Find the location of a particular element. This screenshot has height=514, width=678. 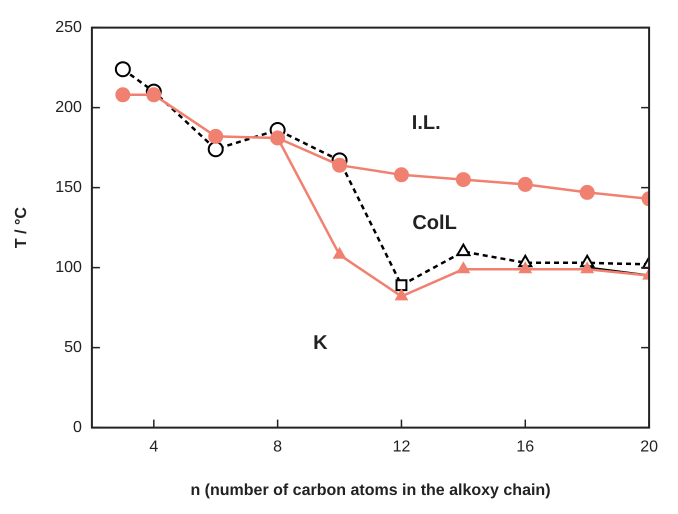

y-tick-label: 100 is located at coordinates (68, 267).